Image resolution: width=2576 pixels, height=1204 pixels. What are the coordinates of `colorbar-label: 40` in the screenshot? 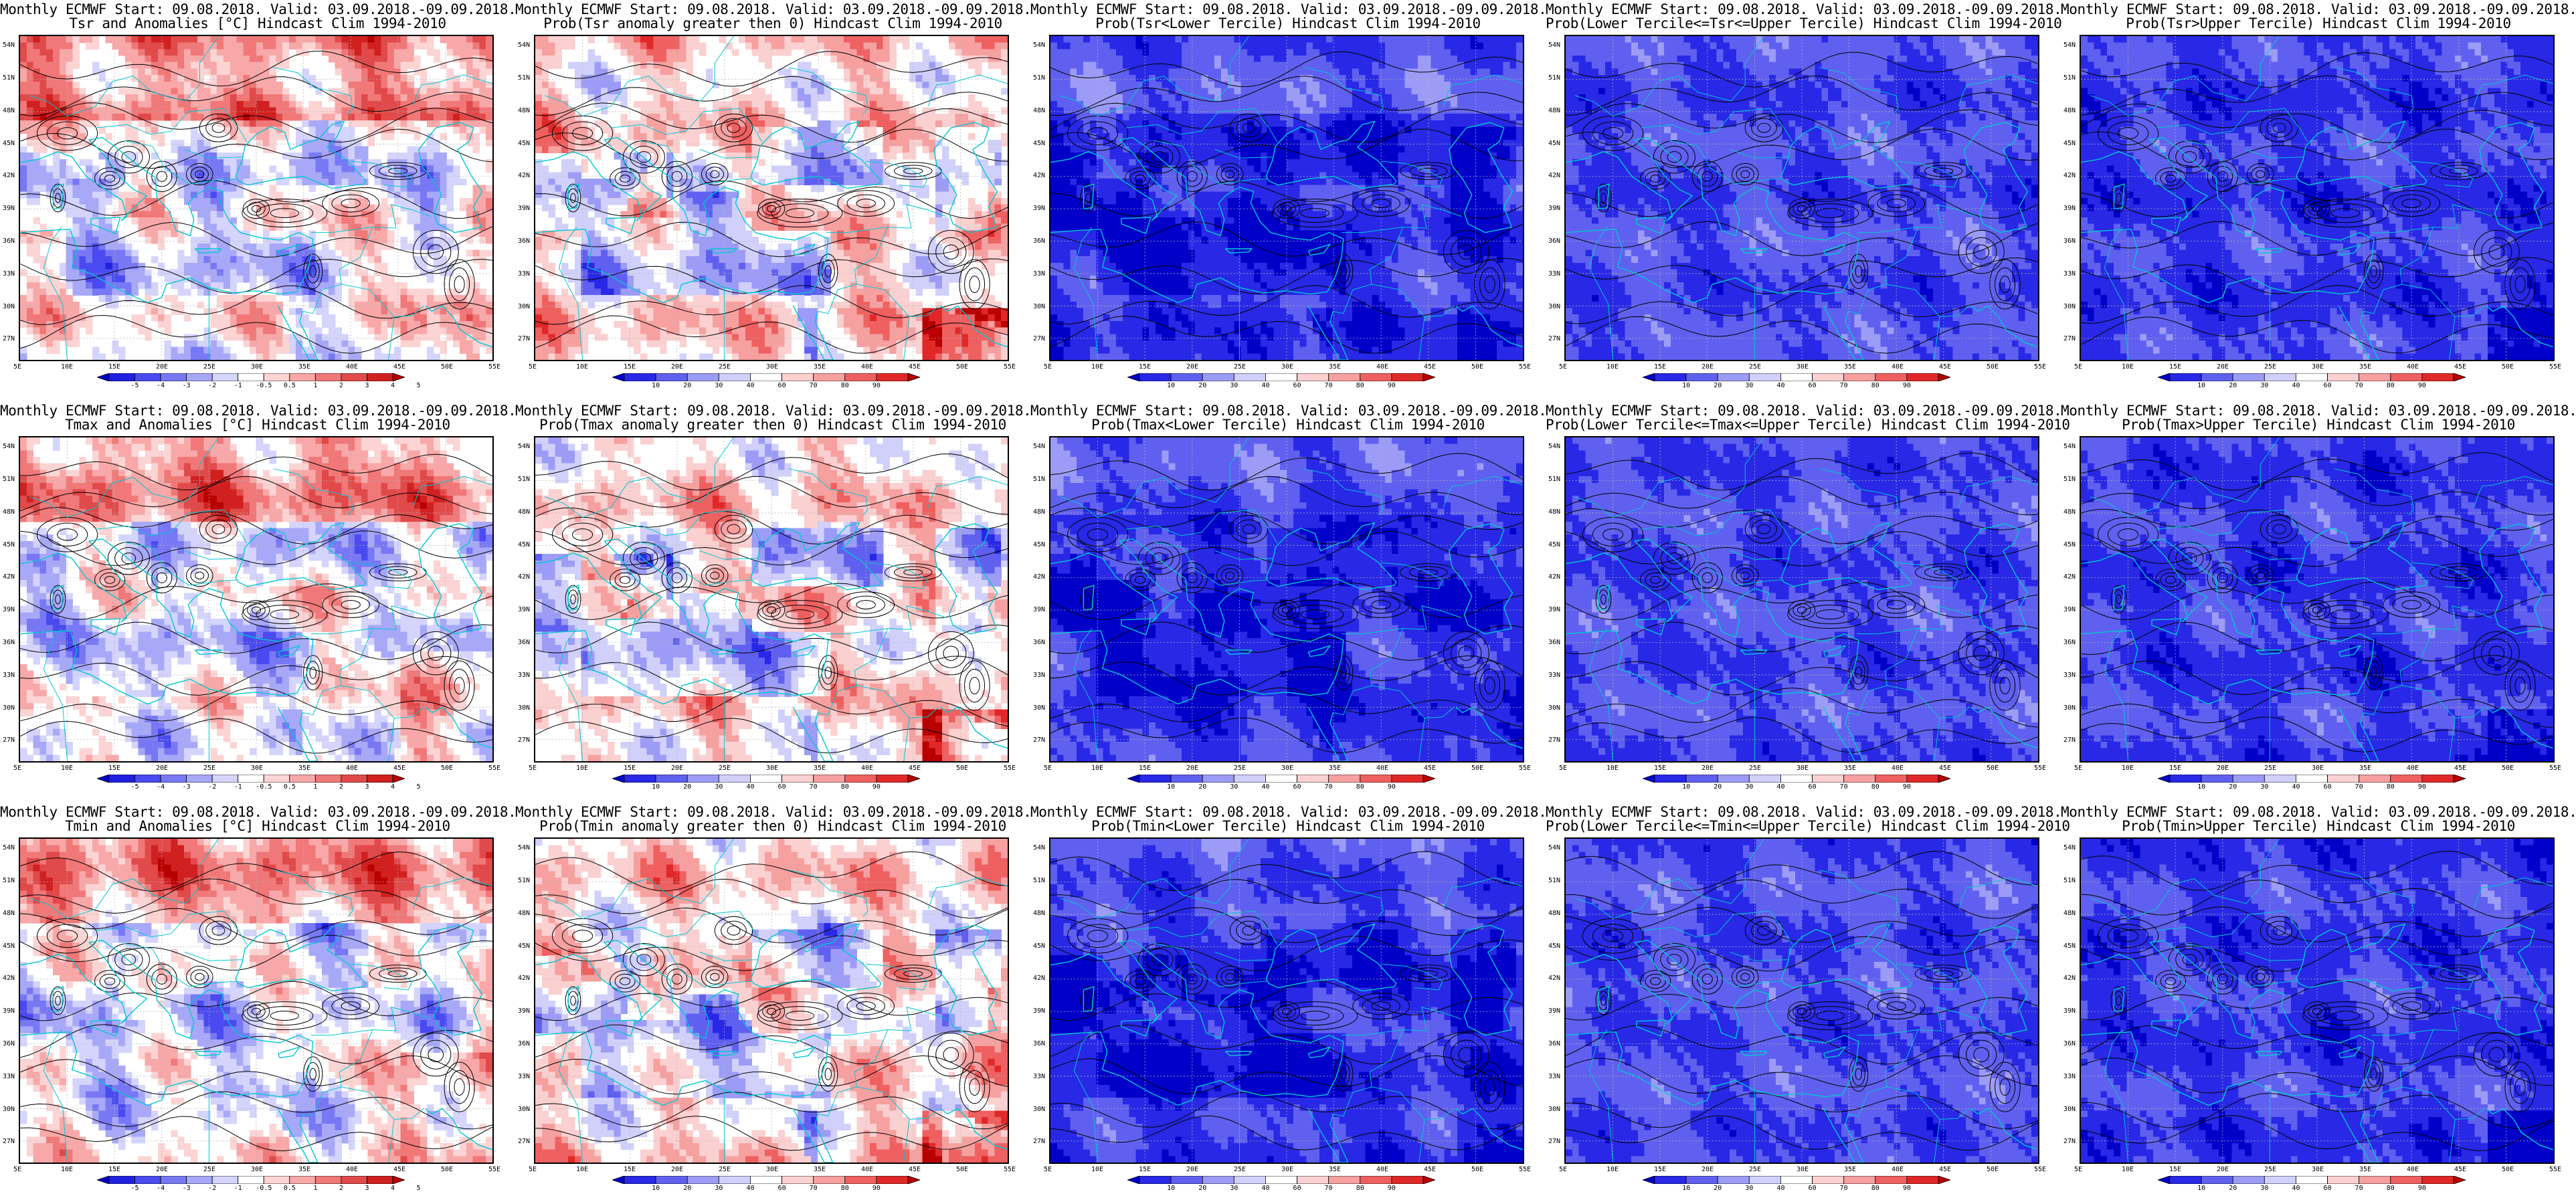 It's located at (1265, 386).